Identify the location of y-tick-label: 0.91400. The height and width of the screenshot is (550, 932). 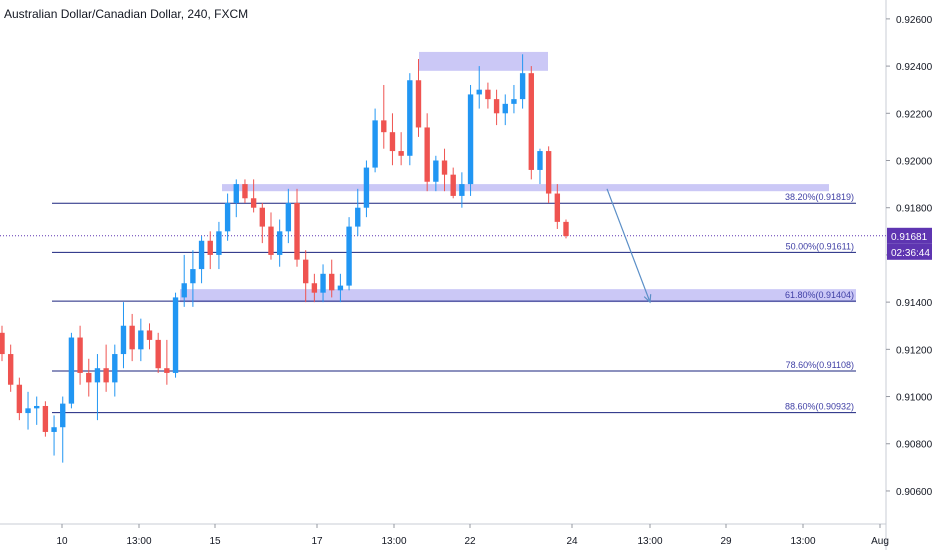
(914, 303).